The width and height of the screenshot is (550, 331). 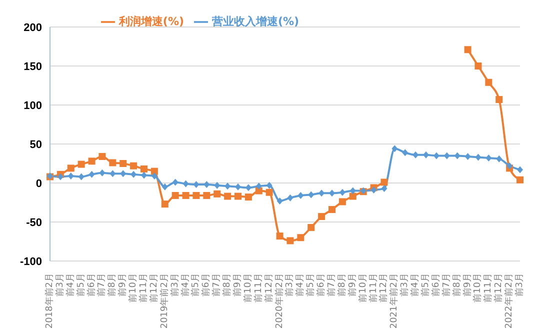 What do you see at coordinates (49, 301) in the screenshot?
I see `x-tick-label: 2018年前2月` at bounding box center [49, 301].